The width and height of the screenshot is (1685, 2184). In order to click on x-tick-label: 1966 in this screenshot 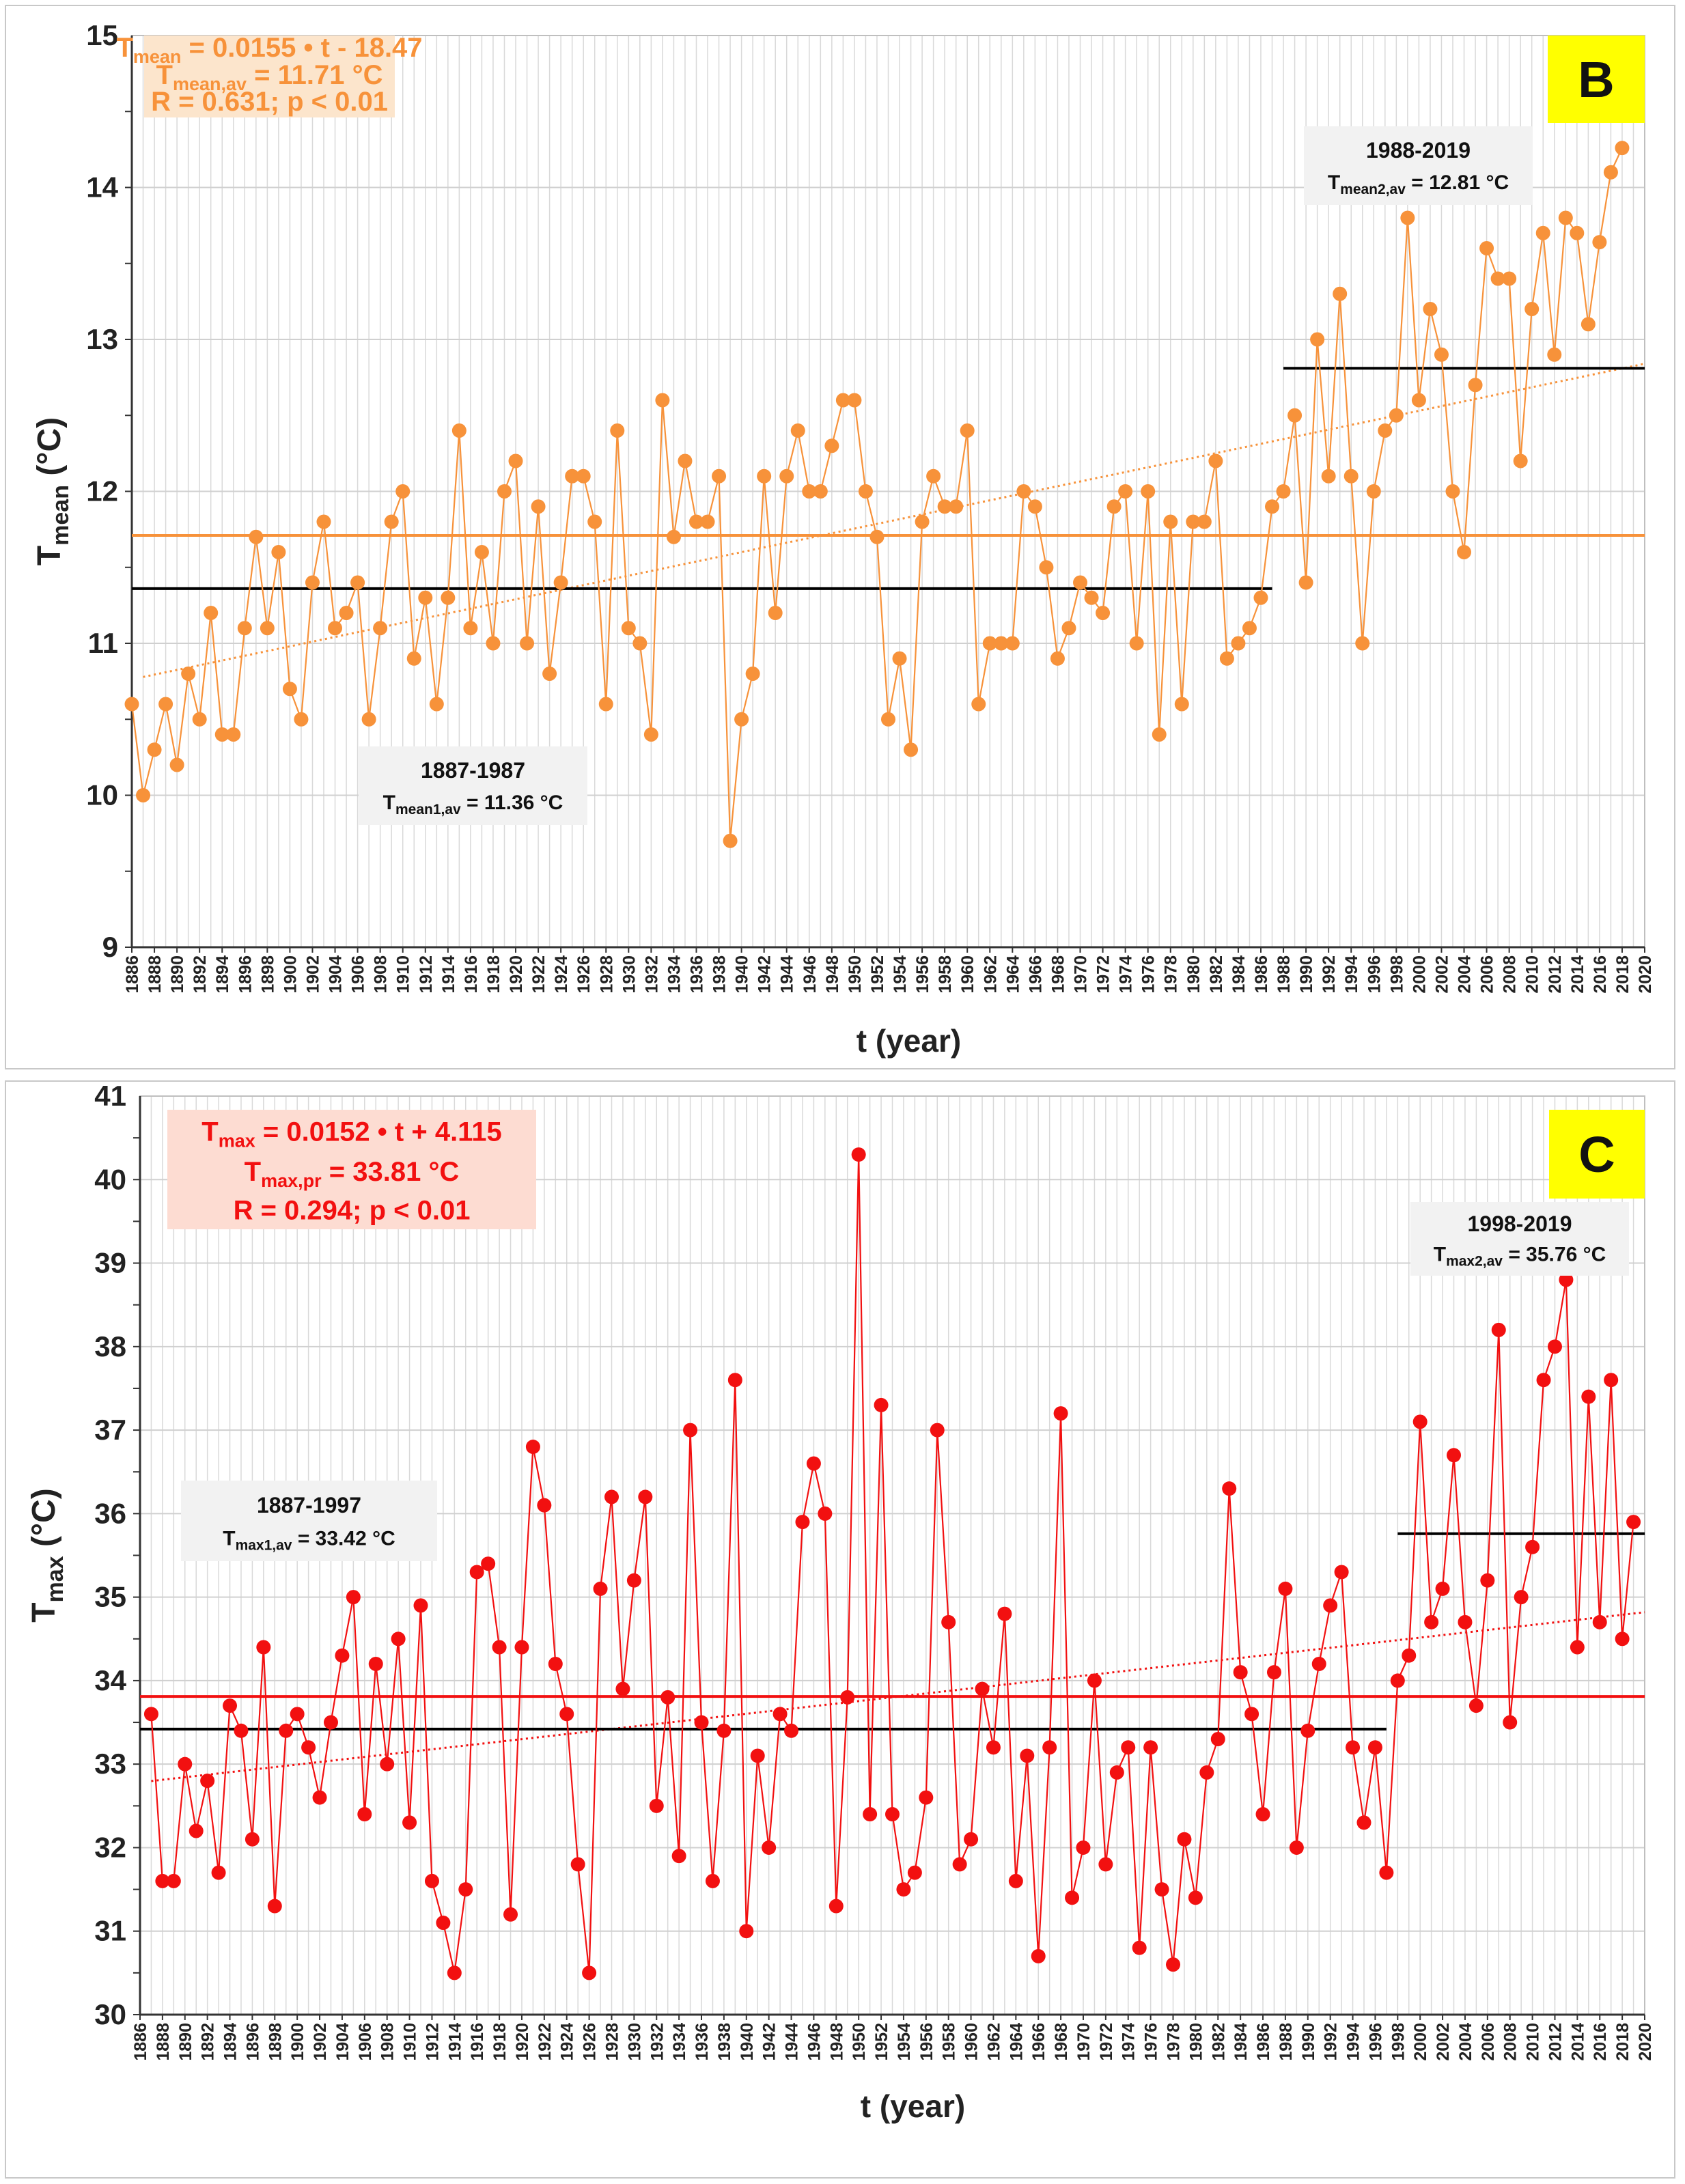, I will do `click(1035, 974)`.